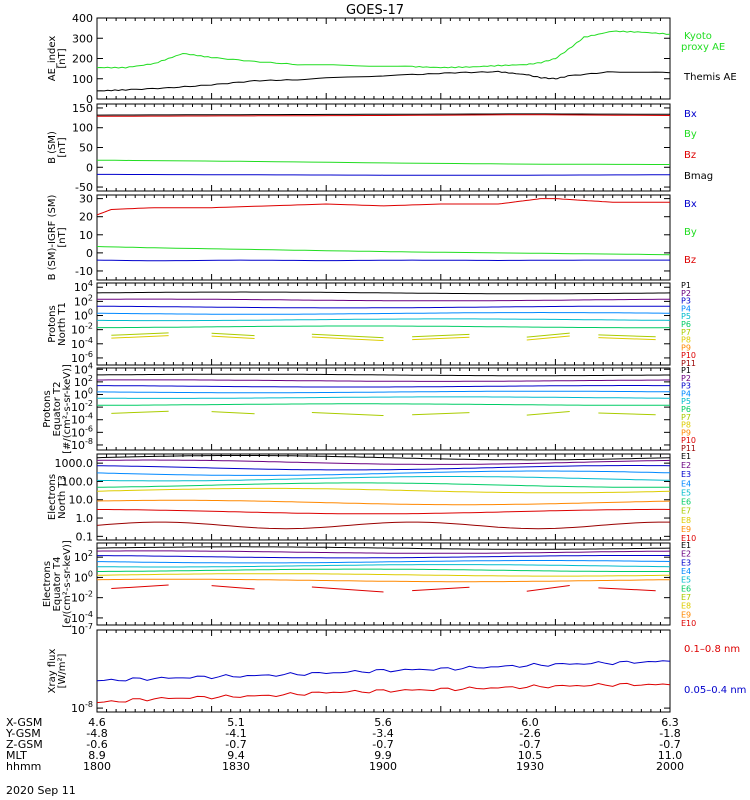 The width and height of the screenshot is (750, 800). I want to click on legend-label: P2, so click(686, 378).